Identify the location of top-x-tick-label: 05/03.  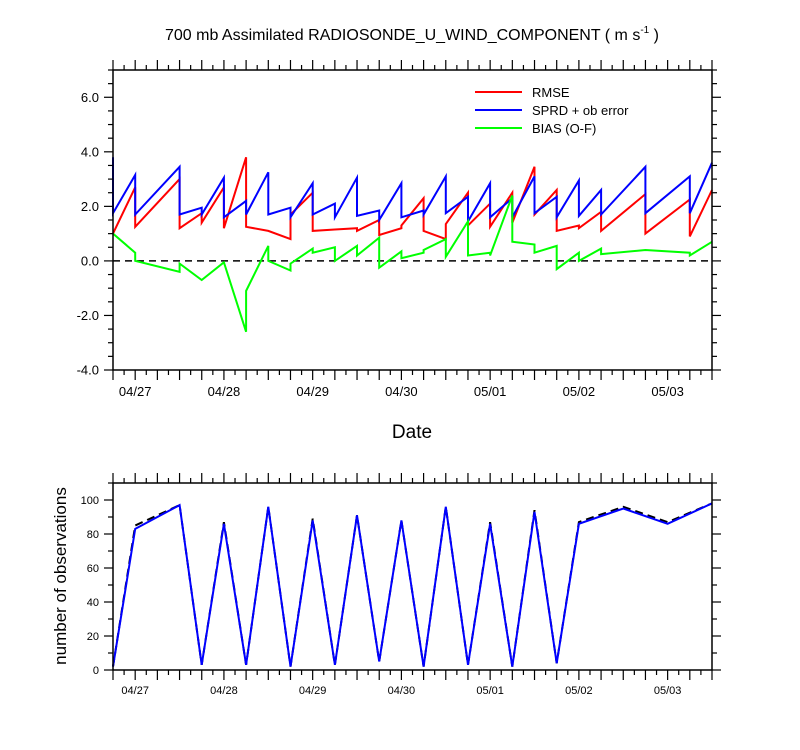
(667, 391).